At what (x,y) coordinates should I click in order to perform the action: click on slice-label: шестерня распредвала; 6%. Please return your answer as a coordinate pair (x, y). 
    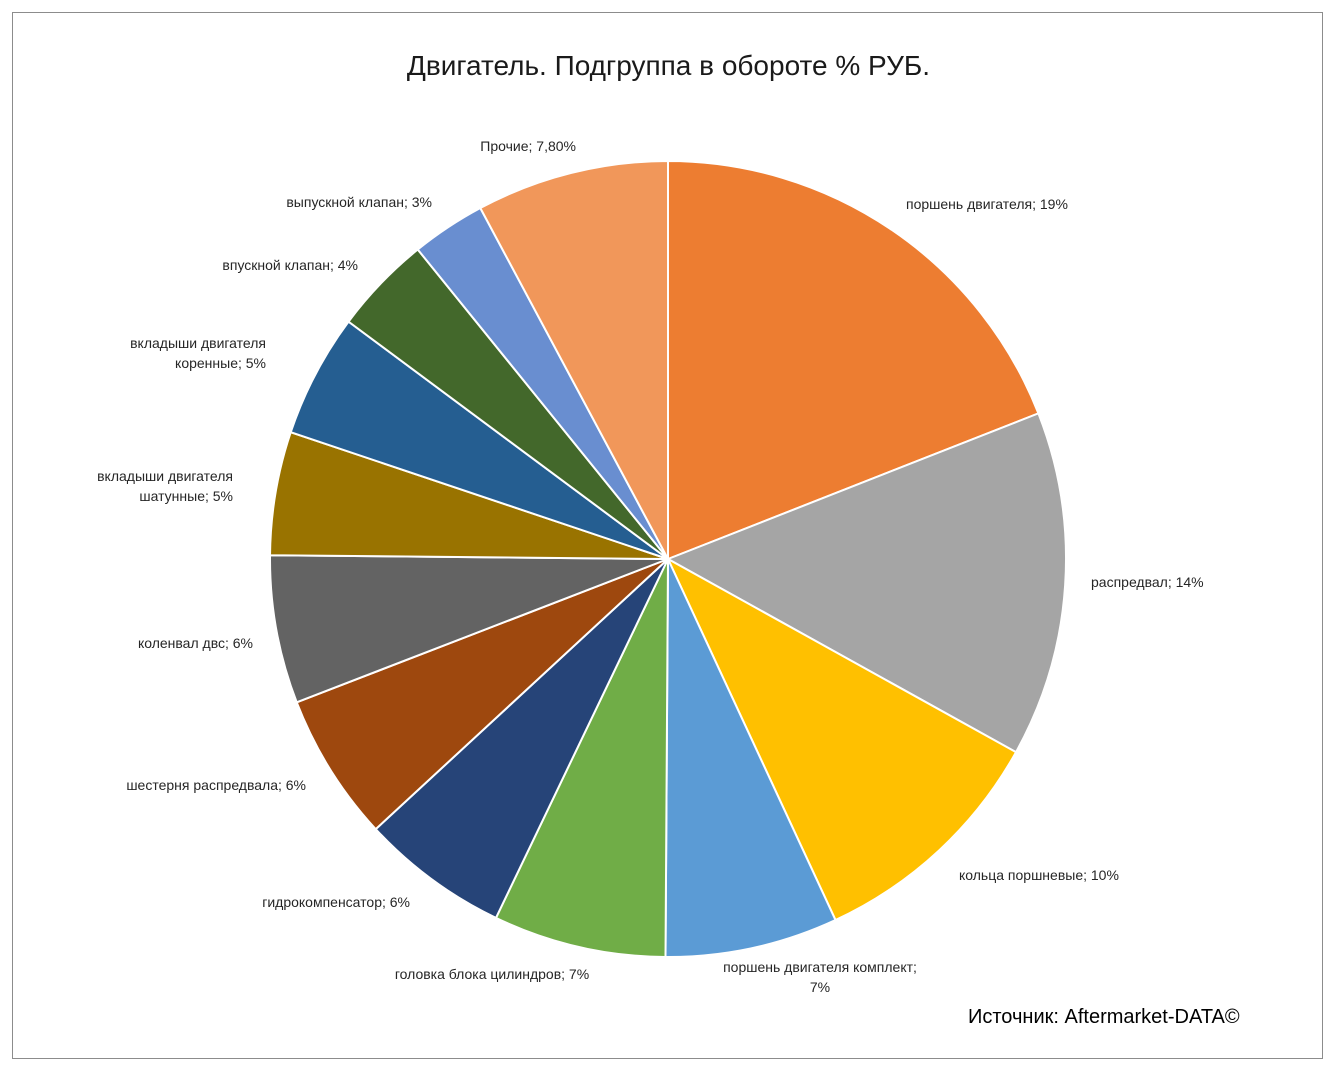
    Looking at the image, I should click on (216, 785).